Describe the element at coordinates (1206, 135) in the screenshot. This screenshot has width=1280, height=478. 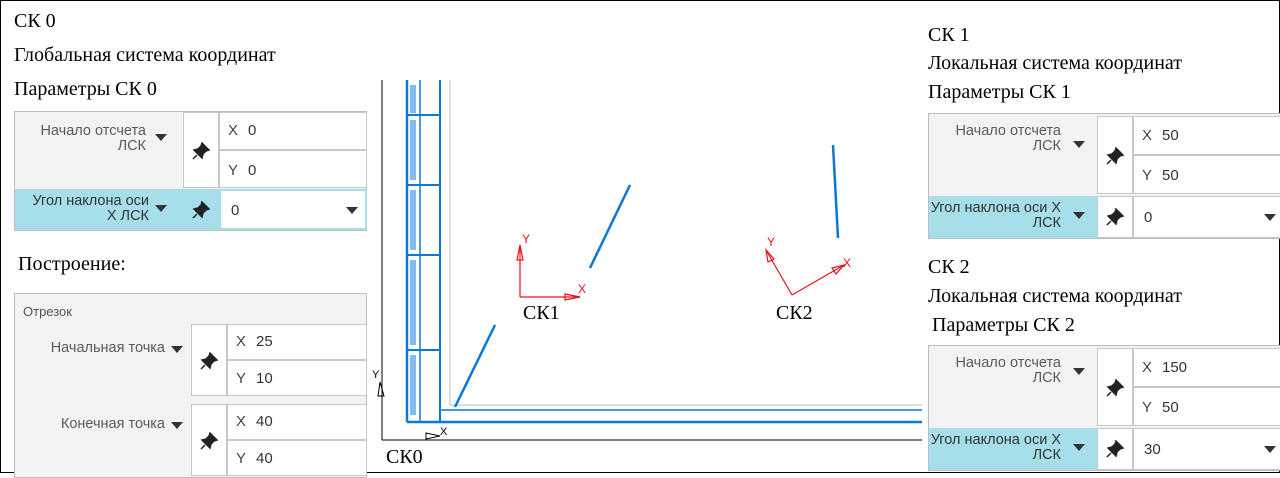
I see `sk1-x-field: X 50` at that location.